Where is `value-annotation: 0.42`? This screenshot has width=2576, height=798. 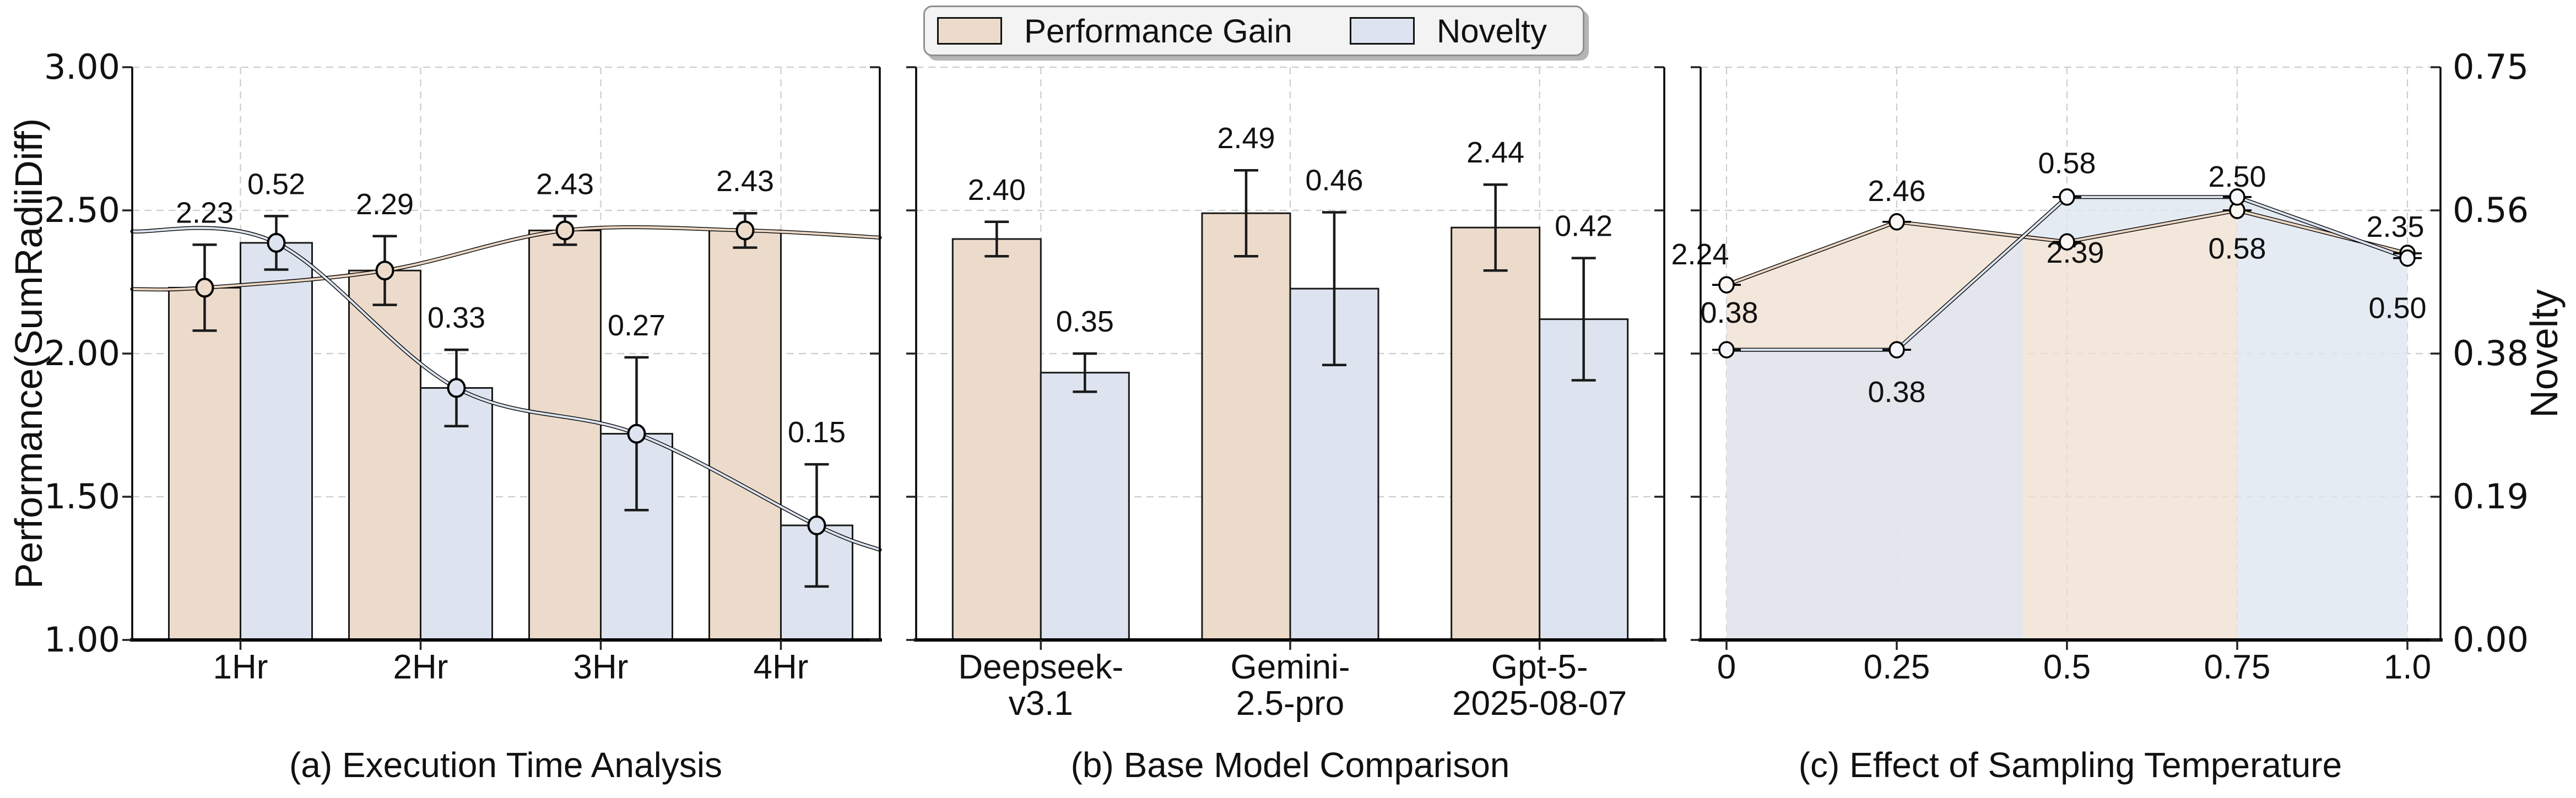
value-annotation: 0.42 is located at coordinates (1584, 226).